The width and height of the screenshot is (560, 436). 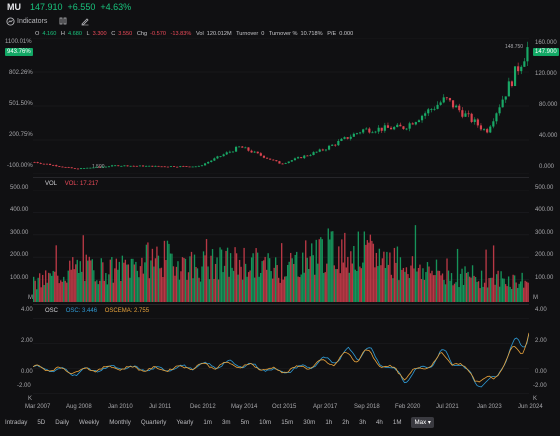 What do you see at coordinates (203, 407) in the screenshot?
I see `x-tick: Dec 2012` at bounding box center [203, 407].